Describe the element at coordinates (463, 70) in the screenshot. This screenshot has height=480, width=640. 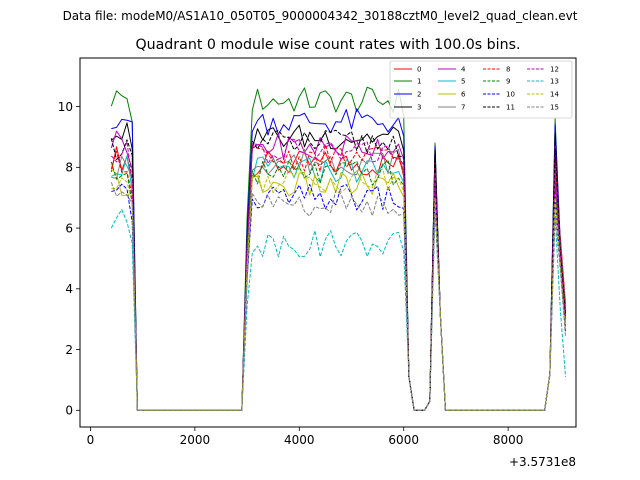
I see `legend-label-4: 4` at that location.